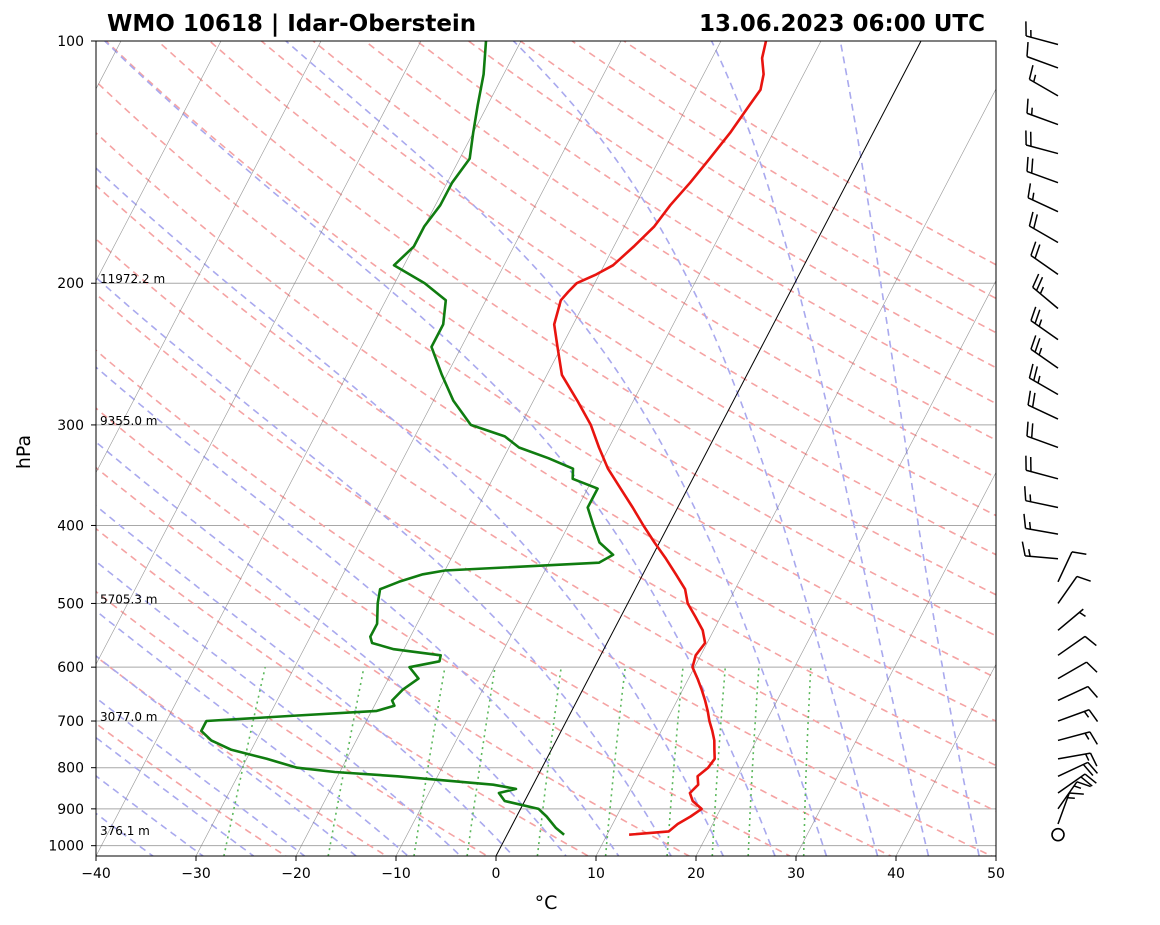 This screenshot has height=925, width=1160. I want to click on y-tick-label: 500, so click(70, 604).